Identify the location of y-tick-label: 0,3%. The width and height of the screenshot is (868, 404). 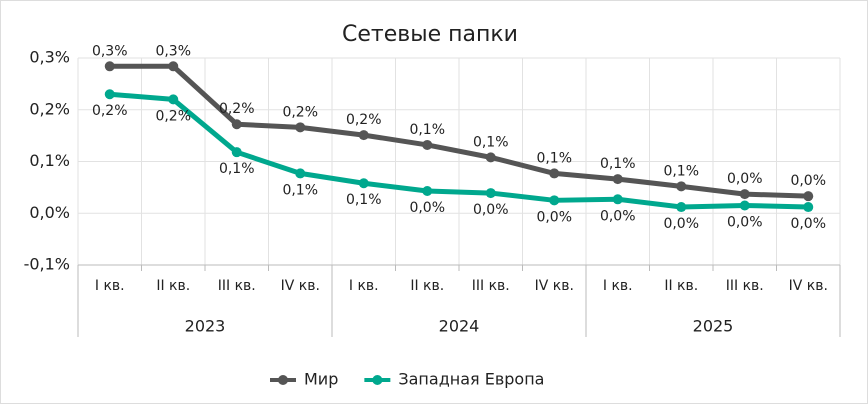
(49, 57).